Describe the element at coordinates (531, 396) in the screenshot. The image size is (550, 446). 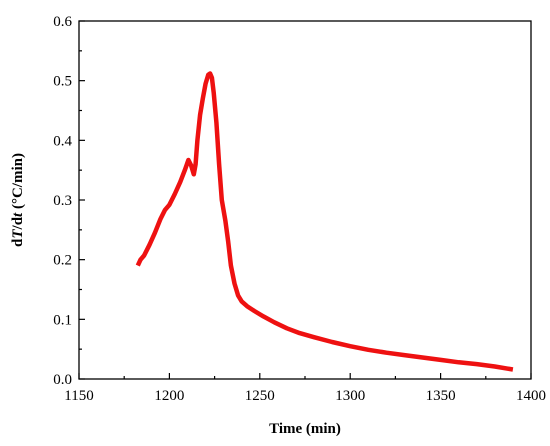
I see `x-tick-label: 1400` at that location.